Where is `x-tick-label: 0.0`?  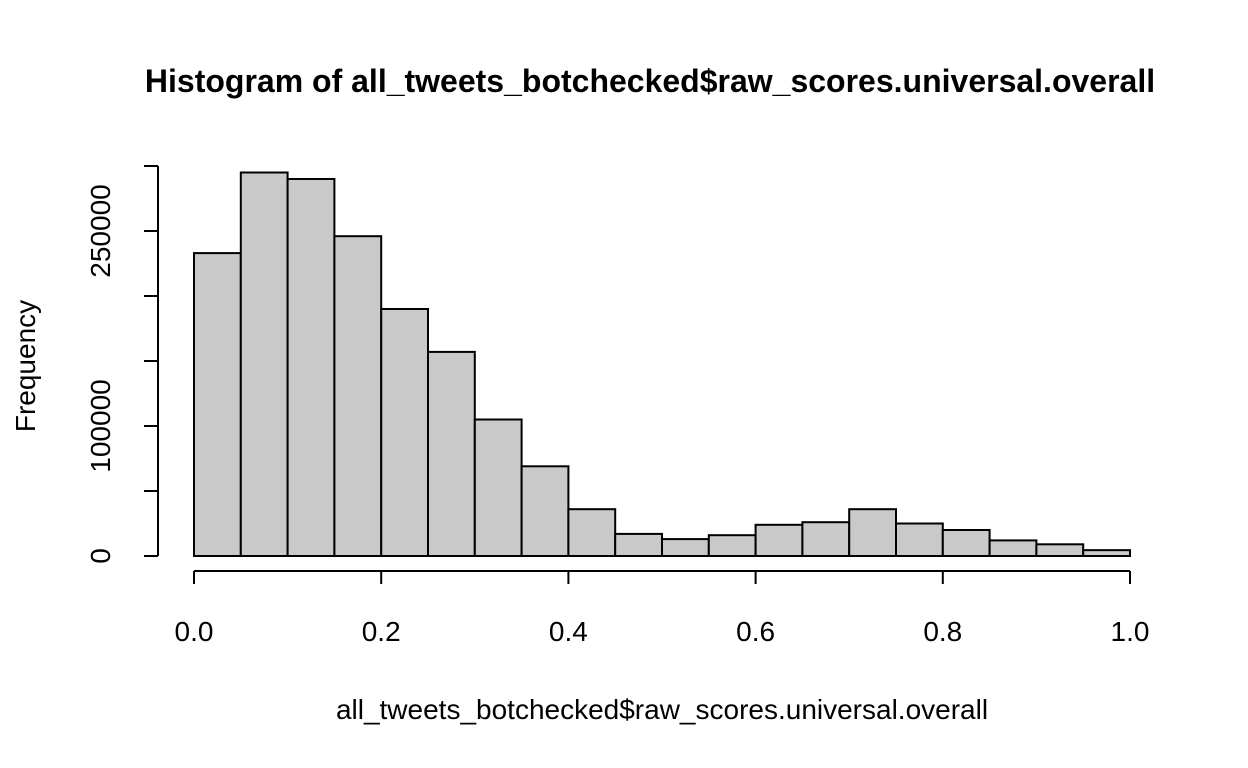
x-tick-label: 0.0 is located at coordinates (194, 631).